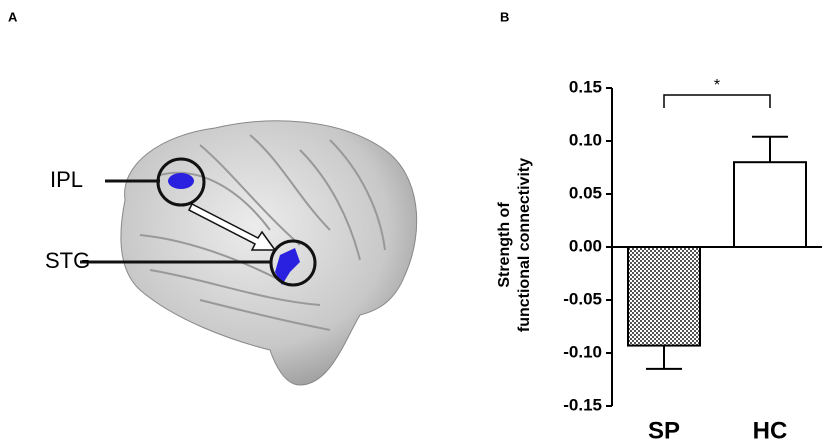 The width and height of the screenshot is (829, 447). What do you see at coordinates (717, 101) in the screenshot?
I see `significance-bracket` at bounding box center [717, 101].